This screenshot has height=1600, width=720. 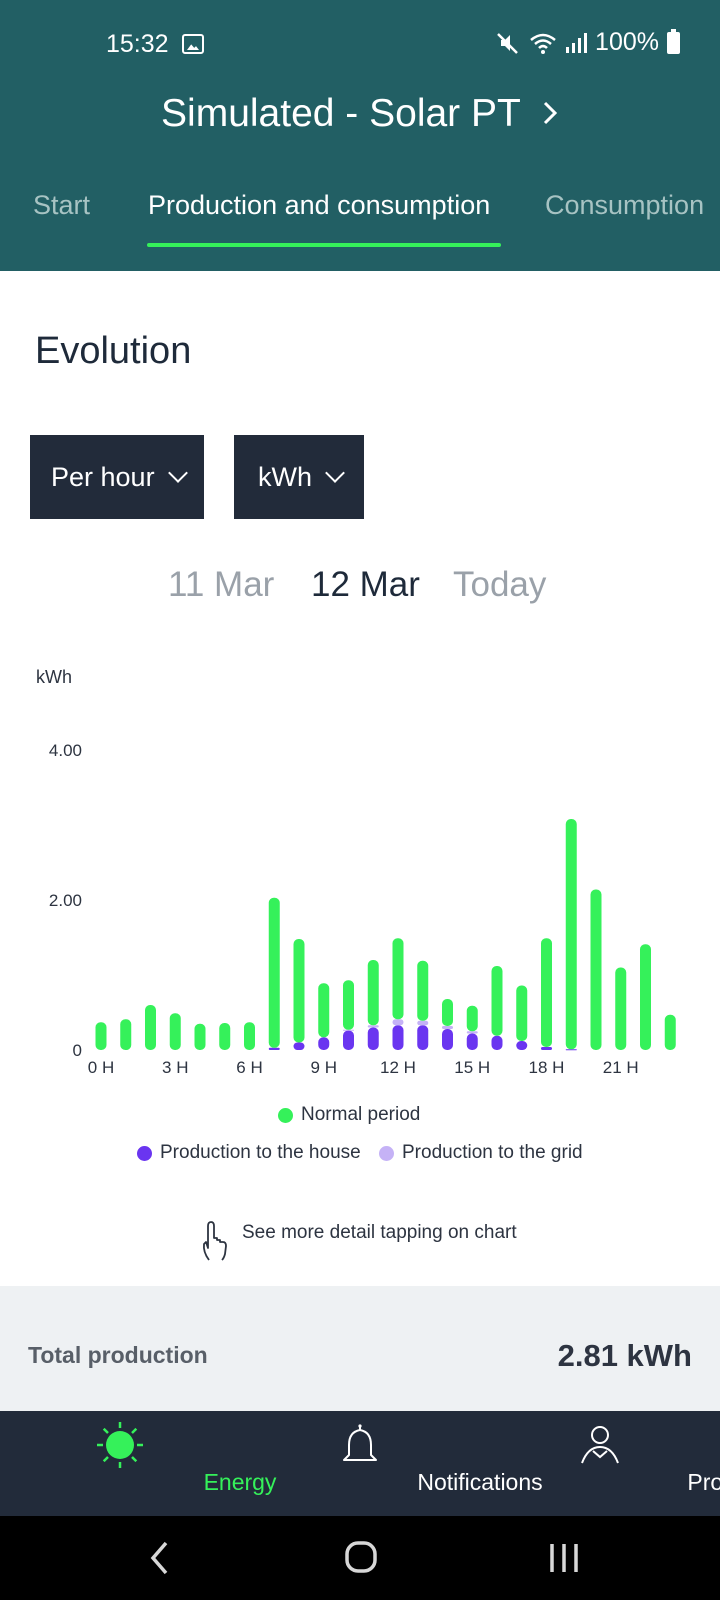 What do you see at coordinates (600, 1445) in the screenshot?
I see `person-icon` at bounding box center [600, 1445].